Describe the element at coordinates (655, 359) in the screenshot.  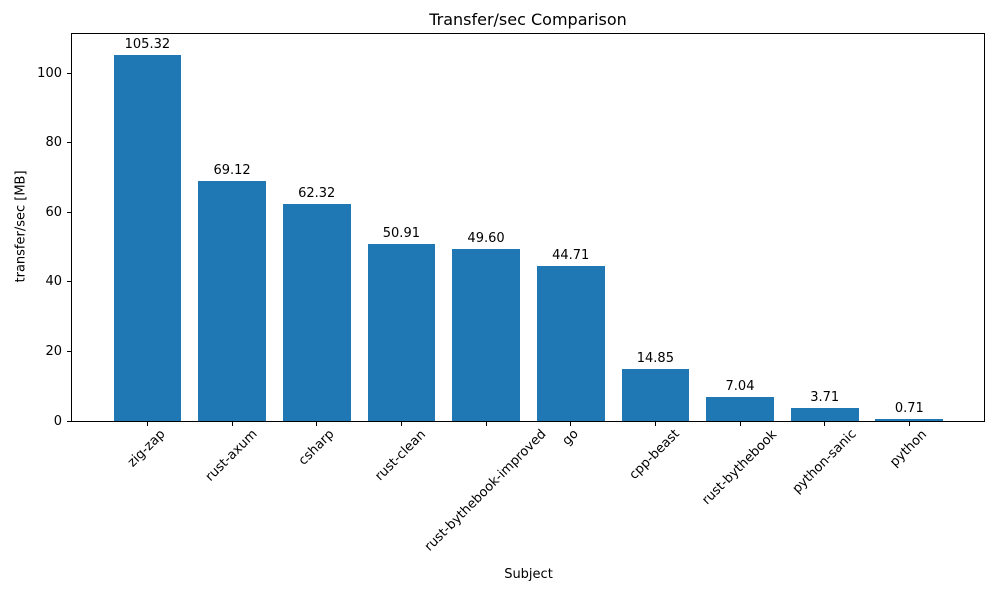
I see `bar-value-label: 14.85` at that location.